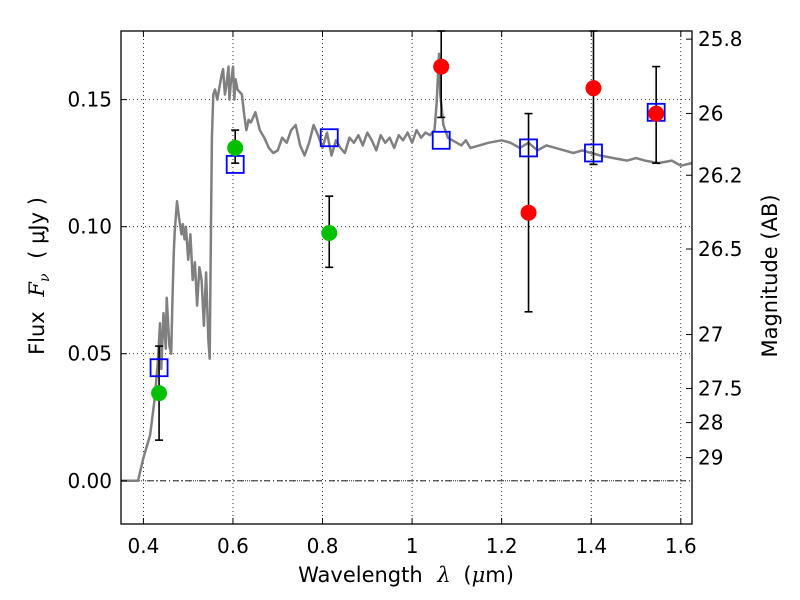  I want to click on y2-tick-label: 26, so click(710, 113).